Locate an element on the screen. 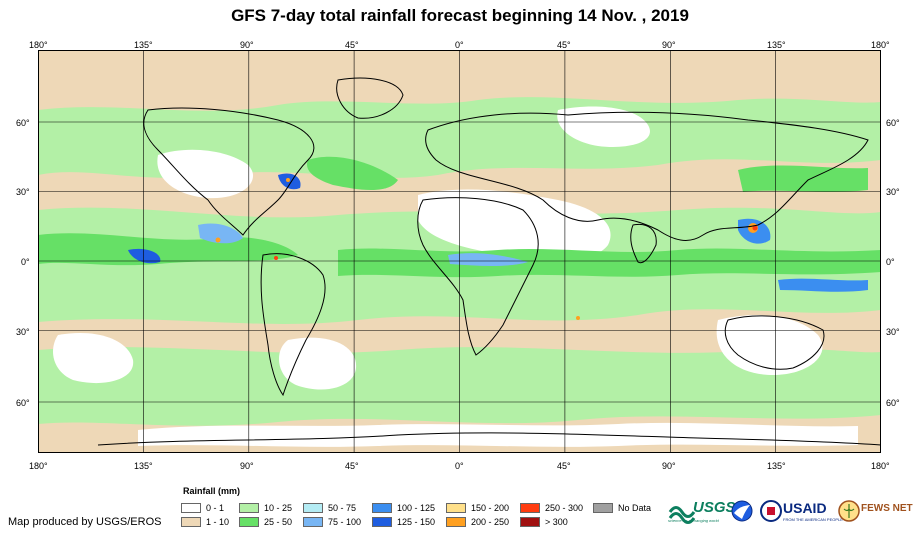 Image resolution: width=920 pixels, height=539 pixels. legend-item: 150 - 200 is located at coordinates (477, 508).